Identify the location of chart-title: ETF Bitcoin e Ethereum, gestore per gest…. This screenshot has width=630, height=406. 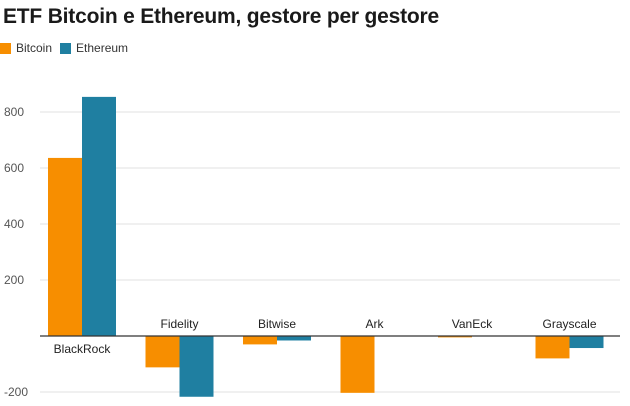
(221, 16).